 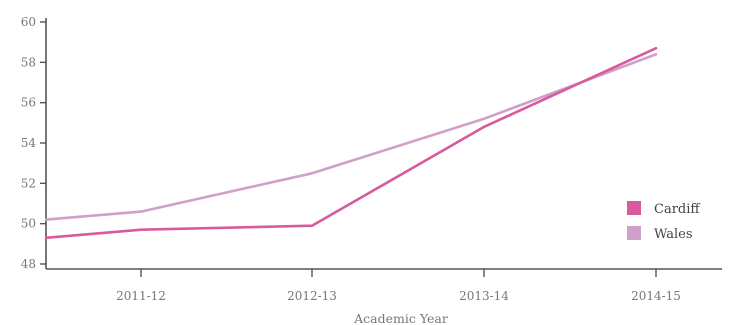 I want to click on legend: Cardiff Wales, so click(x=664, y=221).